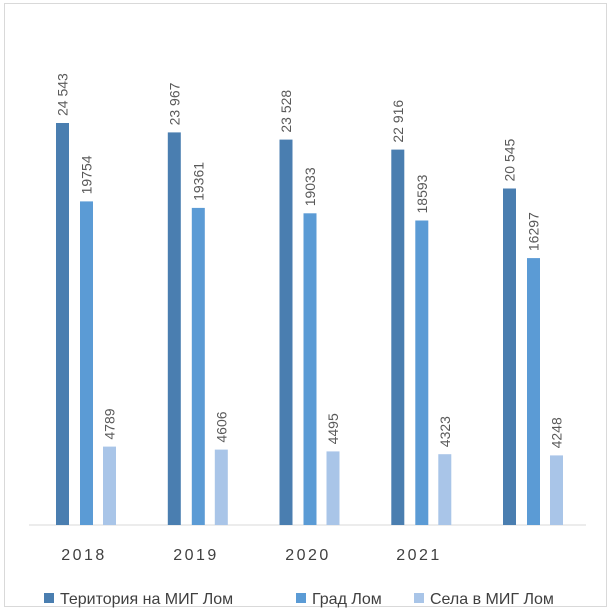  I want to click on data-label-villages: 4789, so click(110, 423).